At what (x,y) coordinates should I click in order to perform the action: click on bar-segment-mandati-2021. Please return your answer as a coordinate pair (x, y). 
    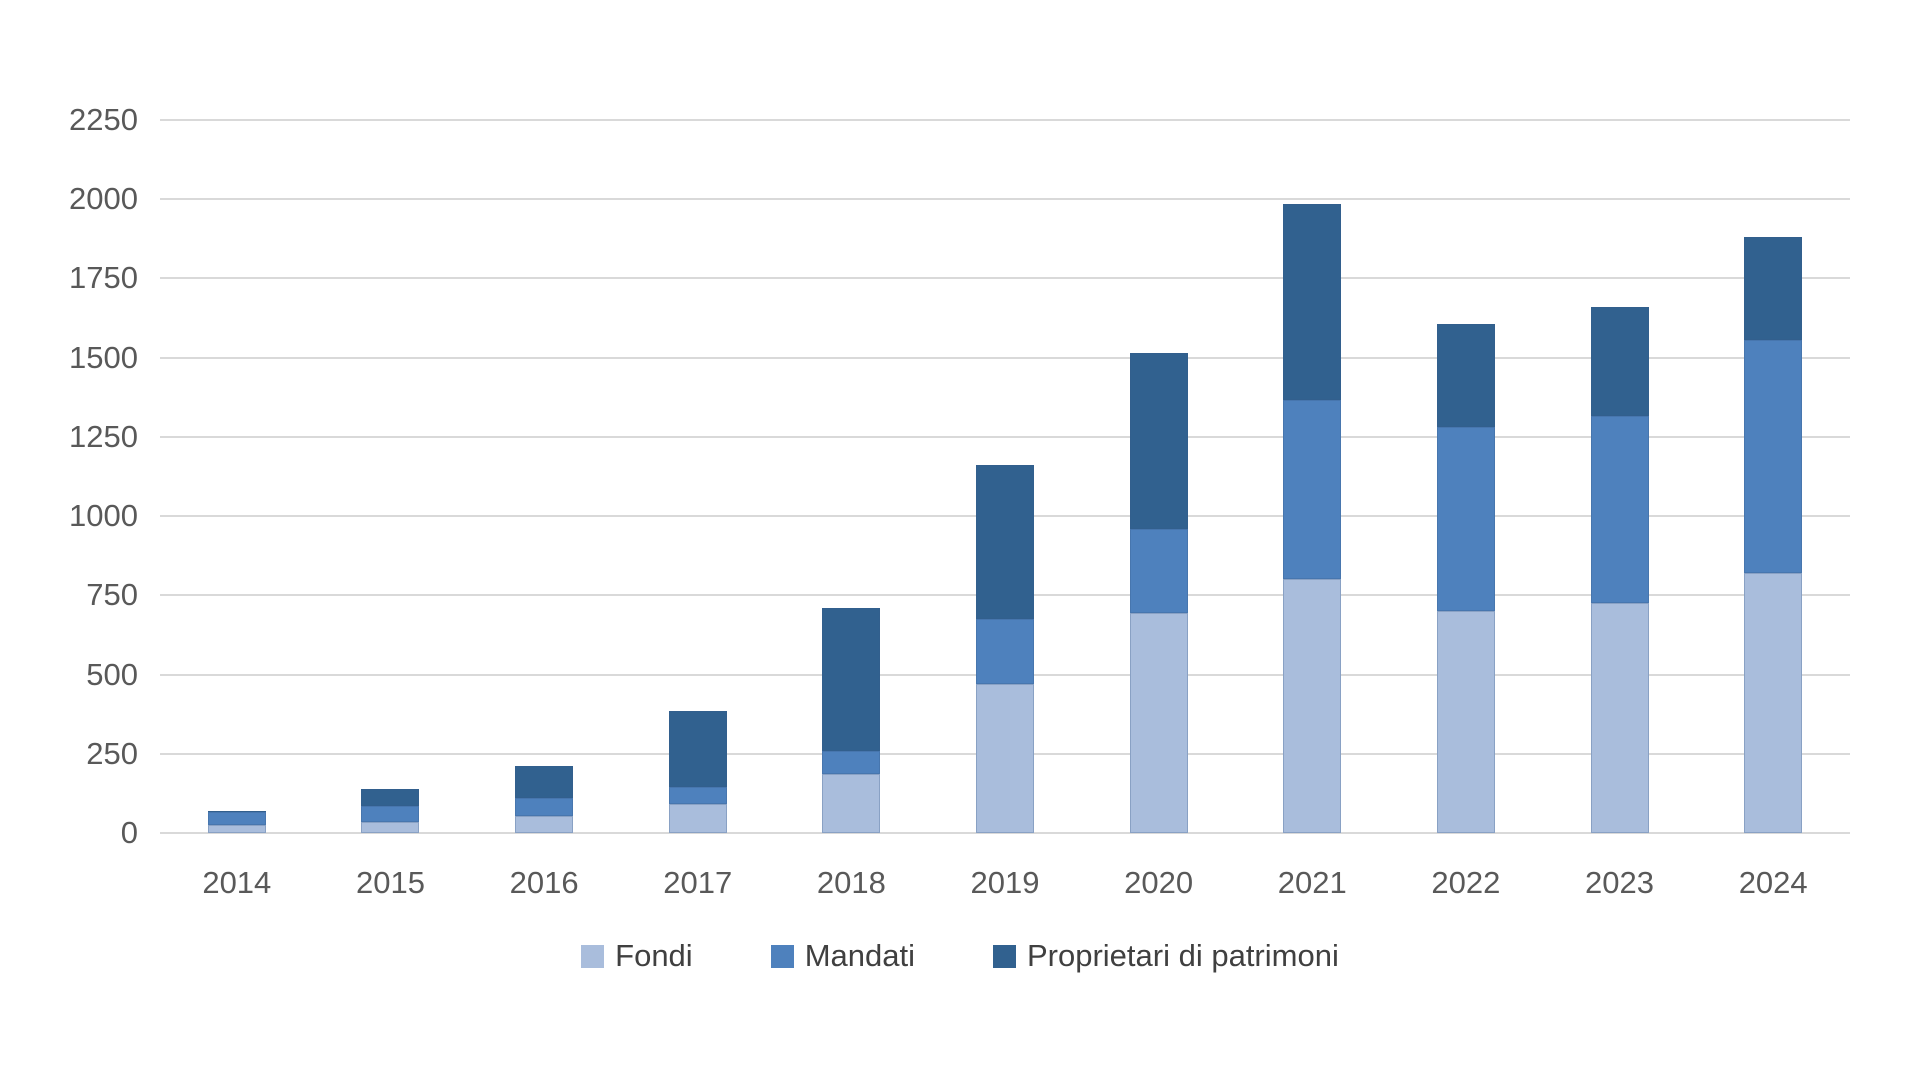
    Looking at the image, I should click on (1312, 490).